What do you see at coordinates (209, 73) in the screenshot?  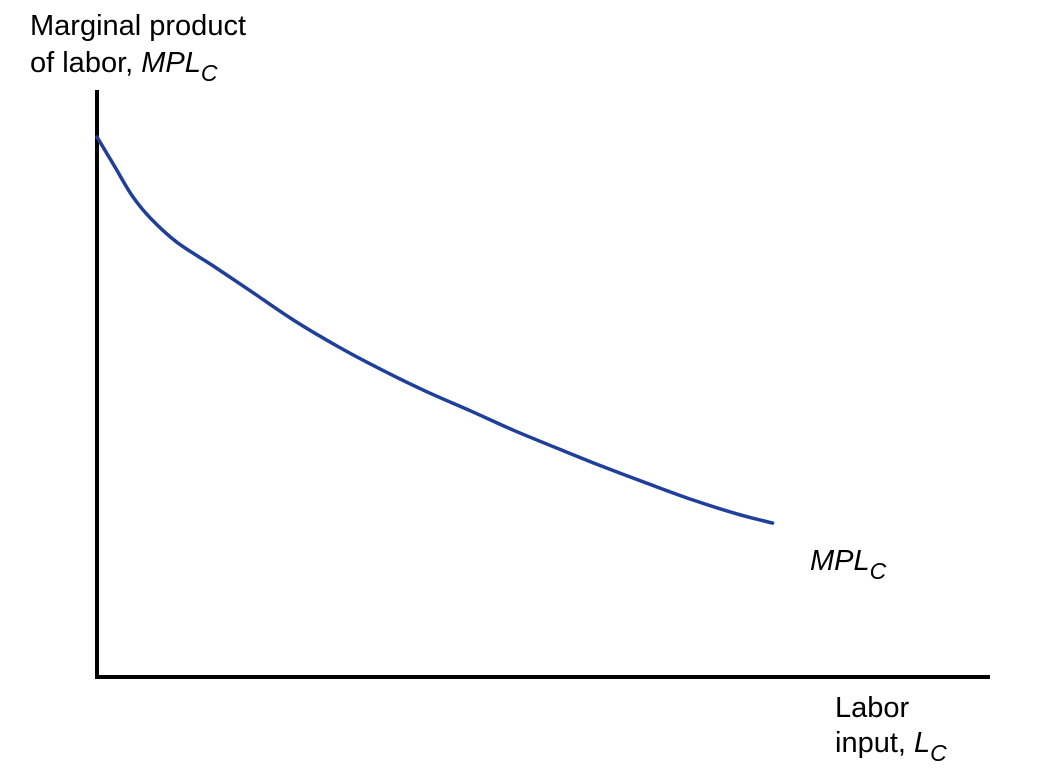 I see `y-axis-title-subscript: C` at bounding box center [209, 73].